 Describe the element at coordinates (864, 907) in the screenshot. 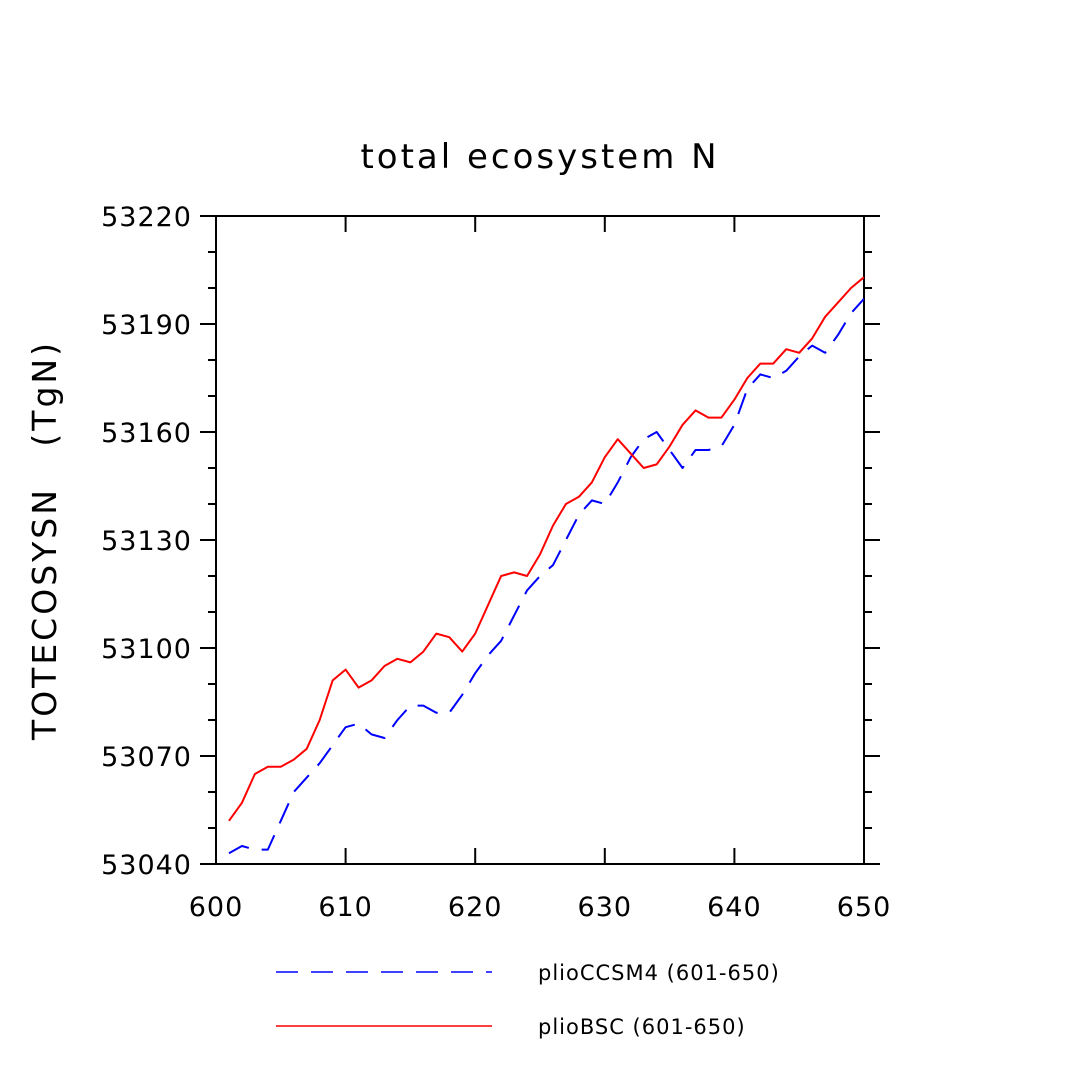

I see `x-tick-label: 650` at that location.